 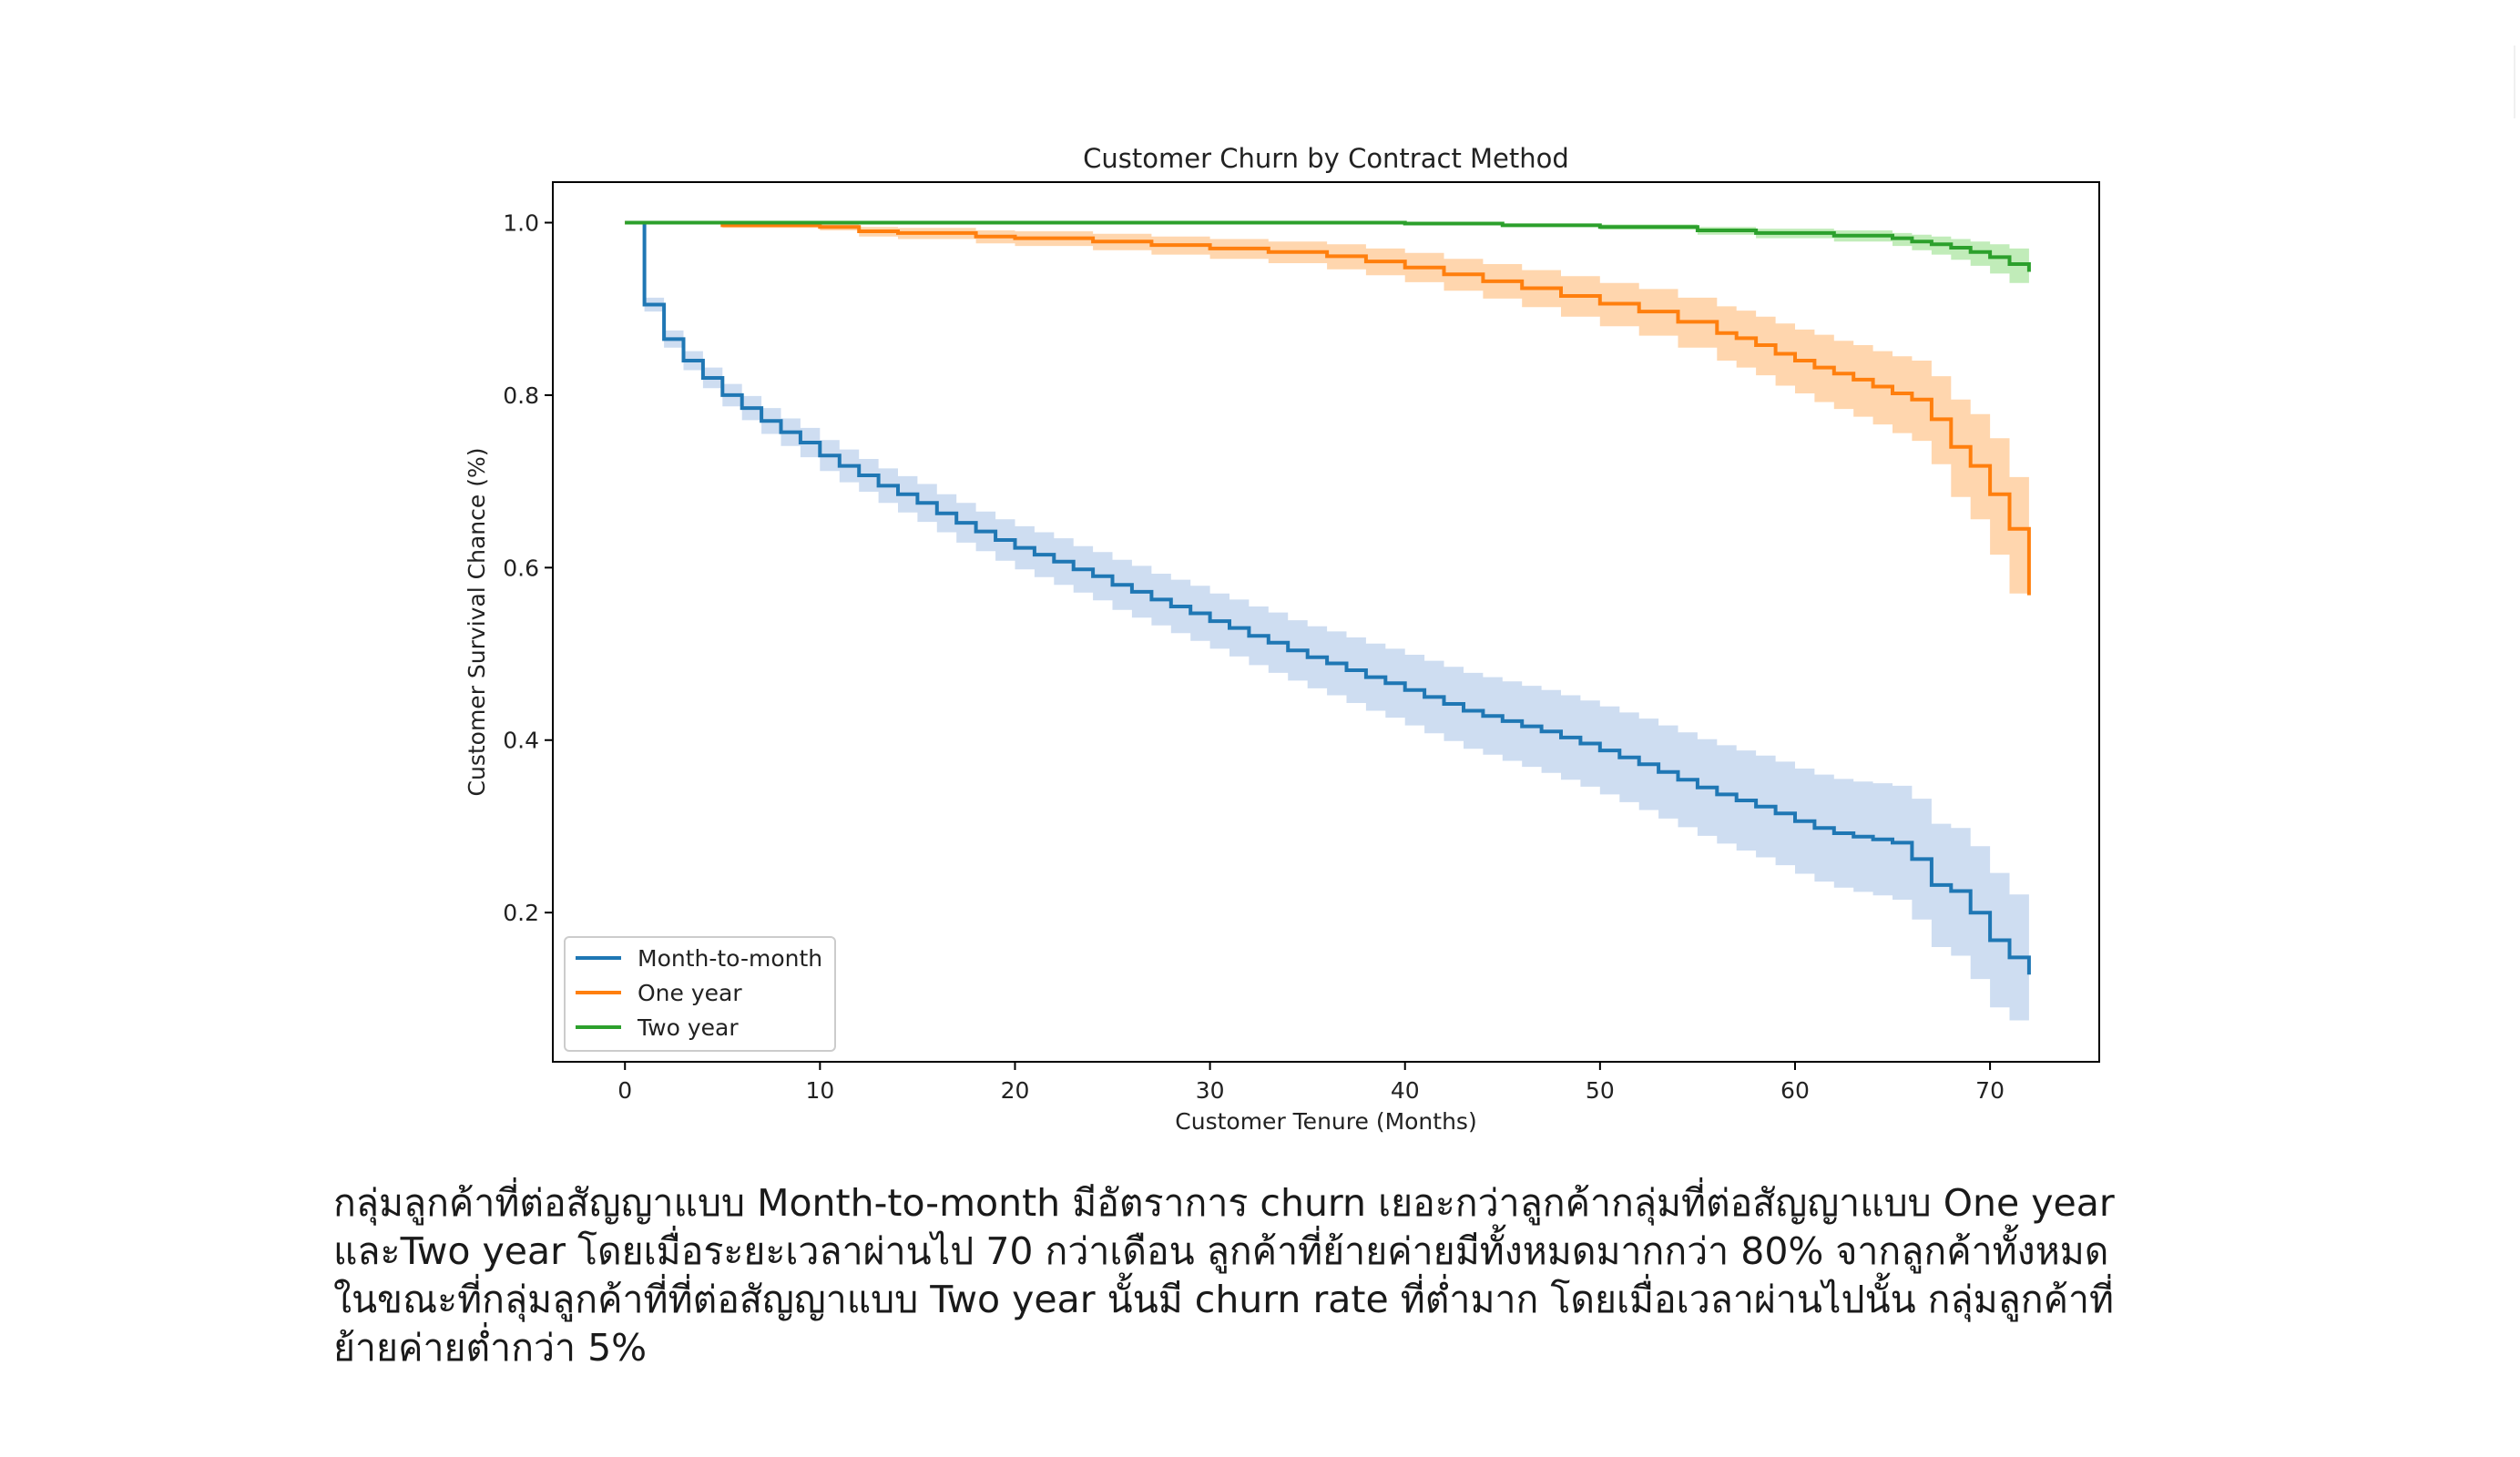 What do you see at coordinates (1311, 1083) in the screenshot?
I see `x-axis-ticks: 0 10 20 30 40 50 60 70` at bounding box center [1311, 1083].